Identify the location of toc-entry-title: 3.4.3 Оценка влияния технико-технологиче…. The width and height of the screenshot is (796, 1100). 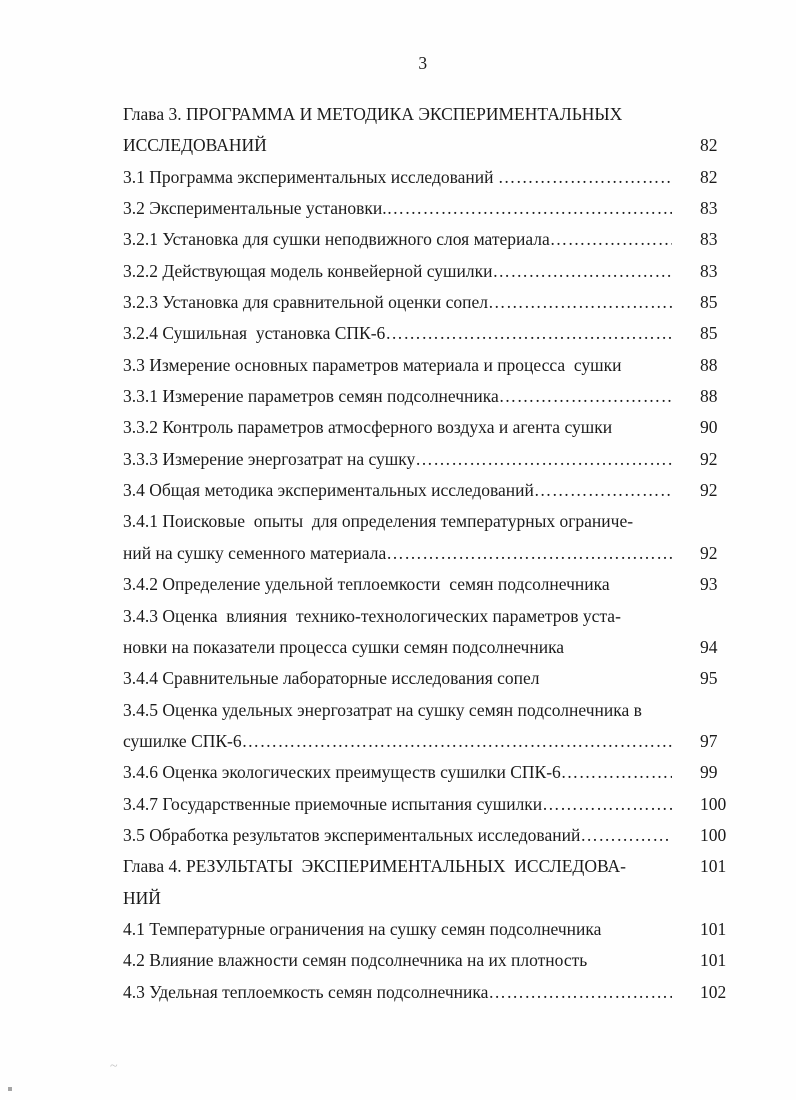
(372, 615).